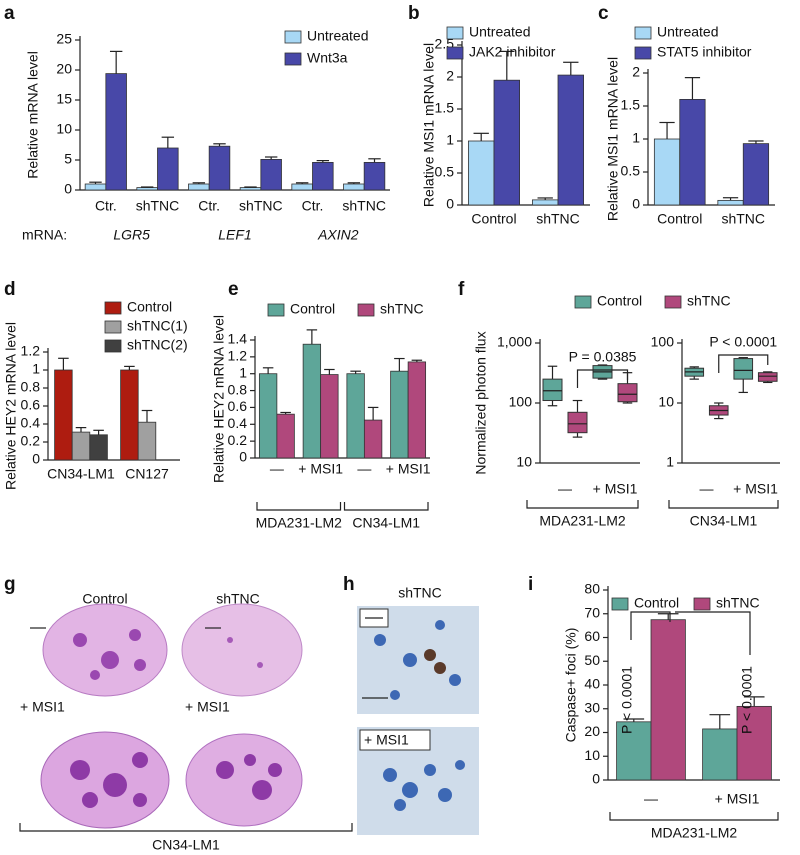 Image resolution: width=800 pixels, height=855 pixels. I want to click on panel-letter: e, so click(233, 289).